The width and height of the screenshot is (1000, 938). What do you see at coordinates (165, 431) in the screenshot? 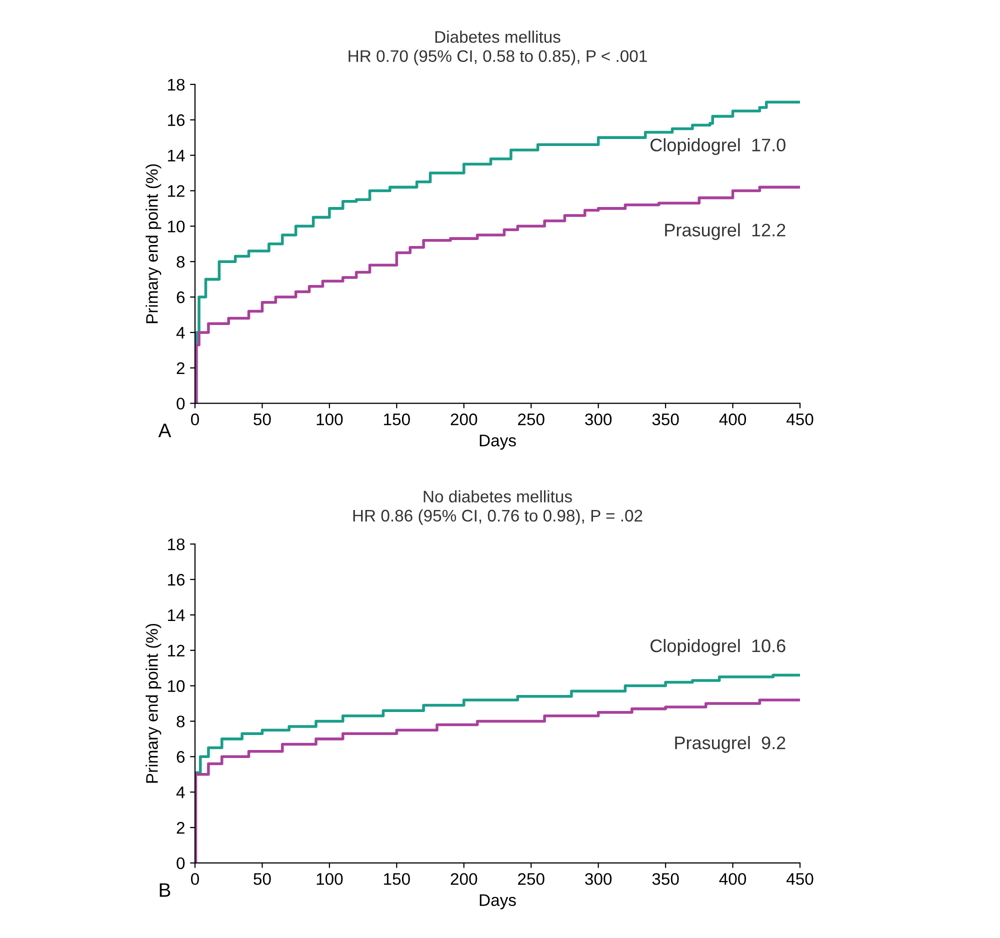
I see `text: A` at bounding box center [165, 431].